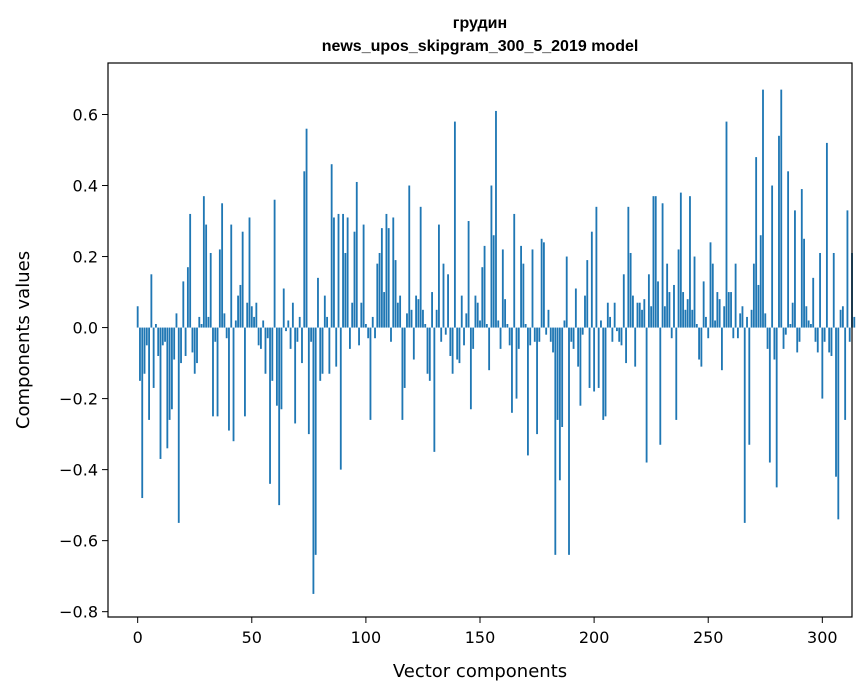  What do you see at coordinates (85, 114) in the screenshot?
I see `y-tick-label: 0.6` at bounding box center [85, 114].